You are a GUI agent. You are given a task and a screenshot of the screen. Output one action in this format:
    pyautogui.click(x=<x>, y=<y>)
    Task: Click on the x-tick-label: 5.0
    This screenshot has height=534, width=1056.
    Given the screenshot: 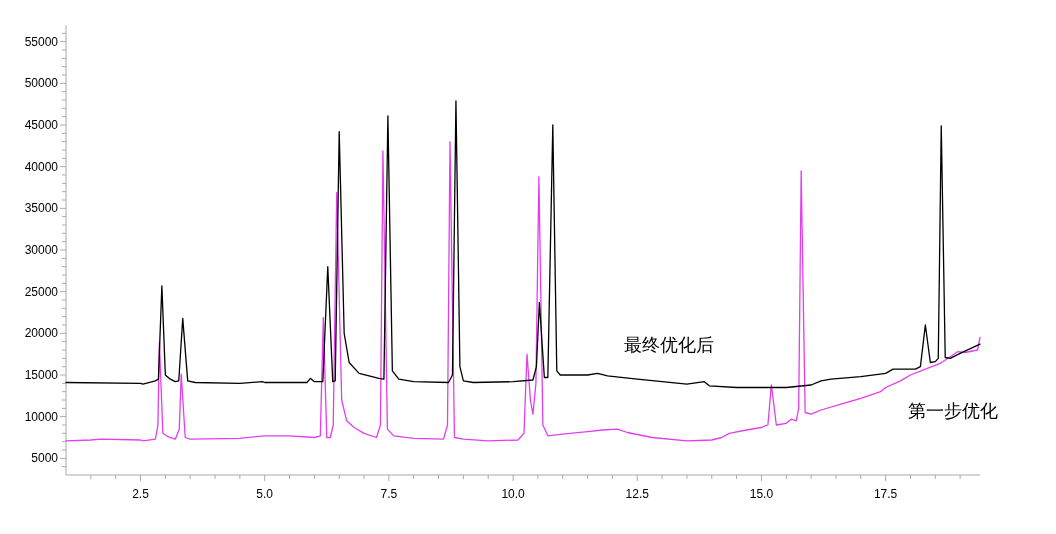 What is the action you would take?
    pyautogui.click(x=265, y=494)
    